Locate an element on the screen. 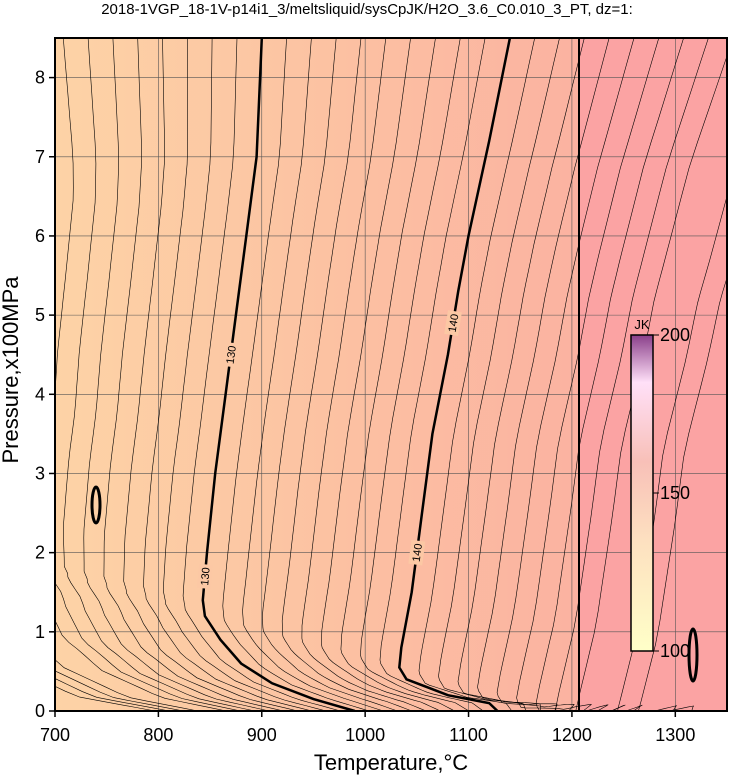  y-tick-label: 5 is located at coordinates (40, 315).